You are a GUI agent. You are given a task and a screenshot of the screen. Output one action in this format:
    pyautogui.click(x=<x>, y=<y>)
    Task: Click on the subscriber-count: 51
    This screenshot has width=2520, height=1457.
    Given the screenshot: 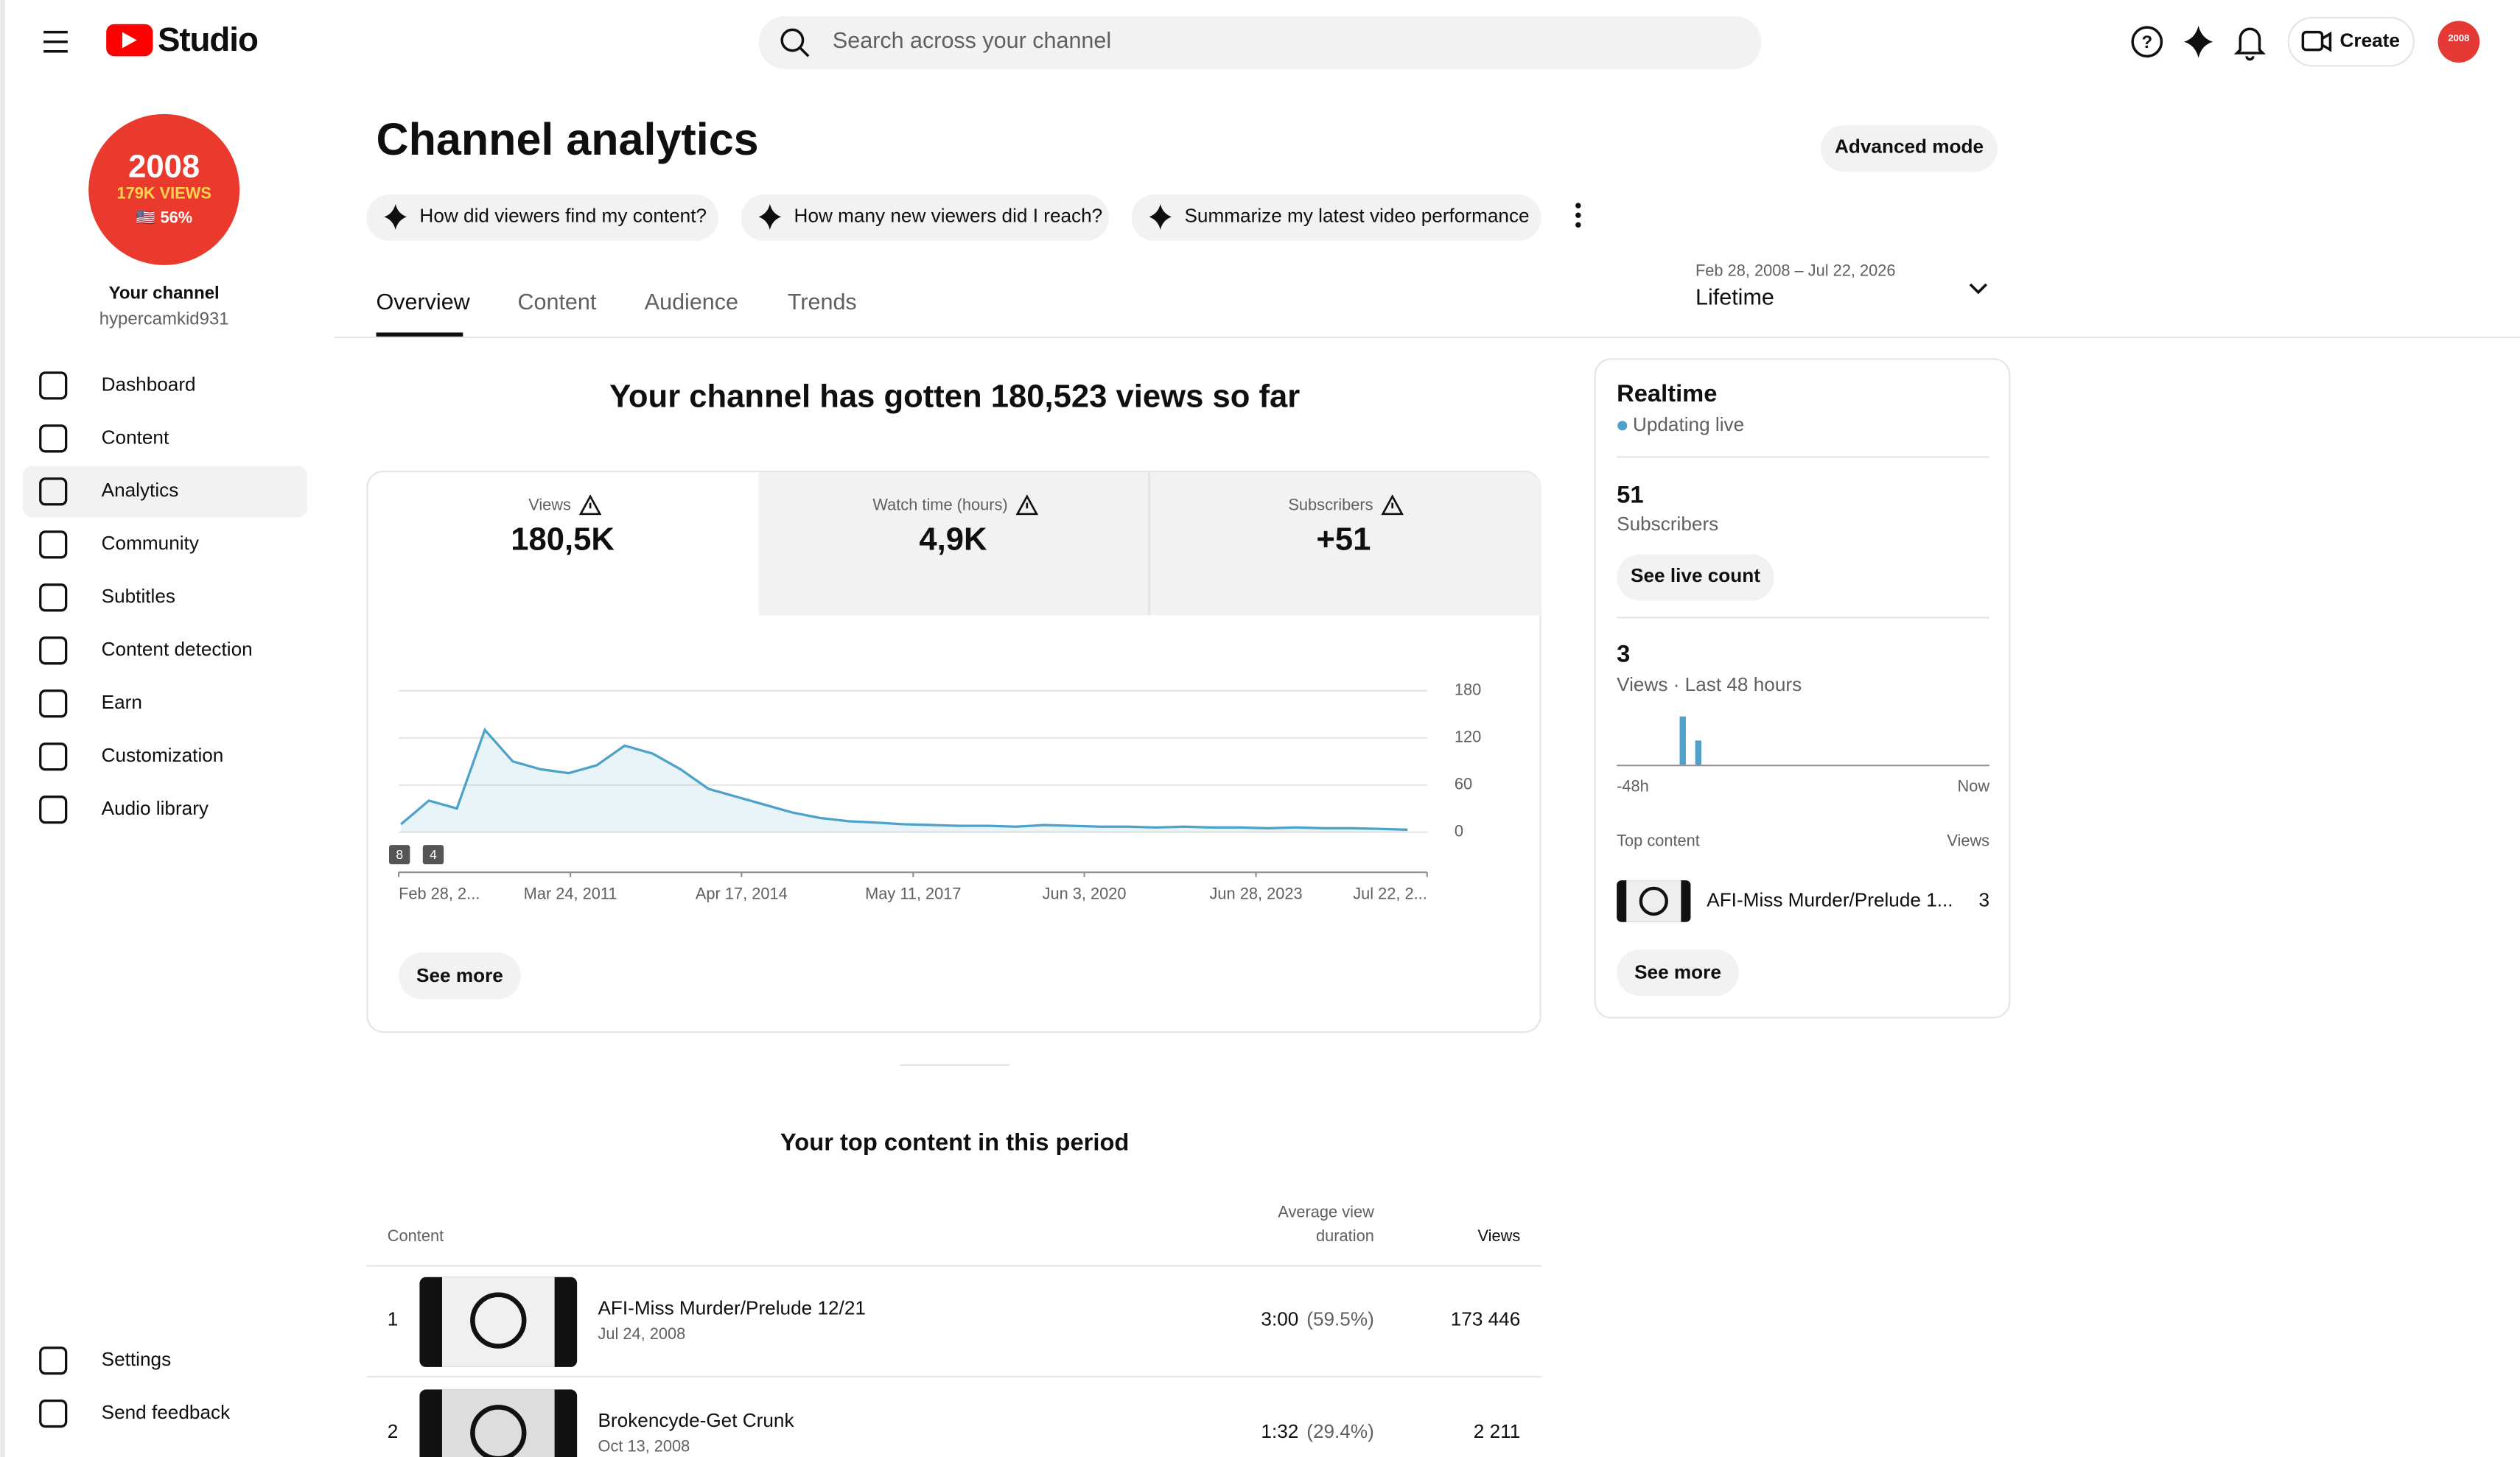 What is the action you would take?
    pyautogui.click(x=1630, y=494)
    